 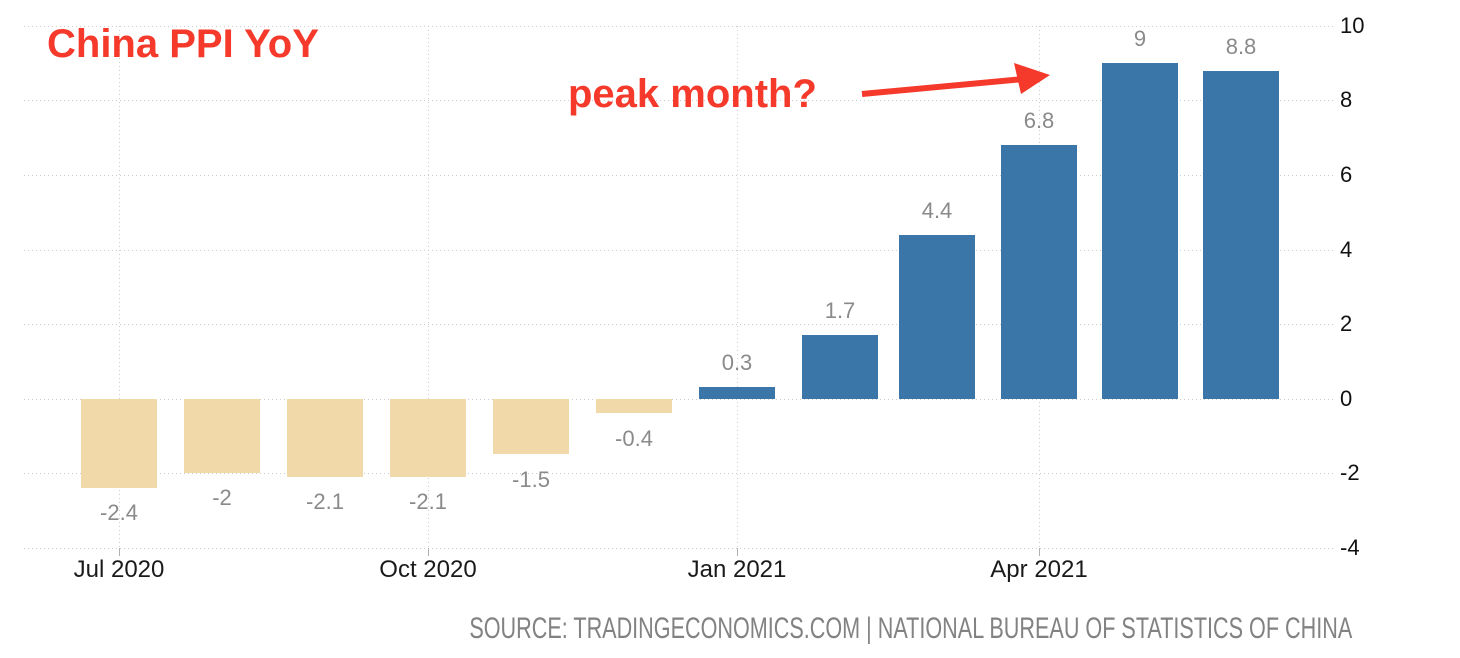 I want to click on bar-feb-2021, so click(x=840, y=367).